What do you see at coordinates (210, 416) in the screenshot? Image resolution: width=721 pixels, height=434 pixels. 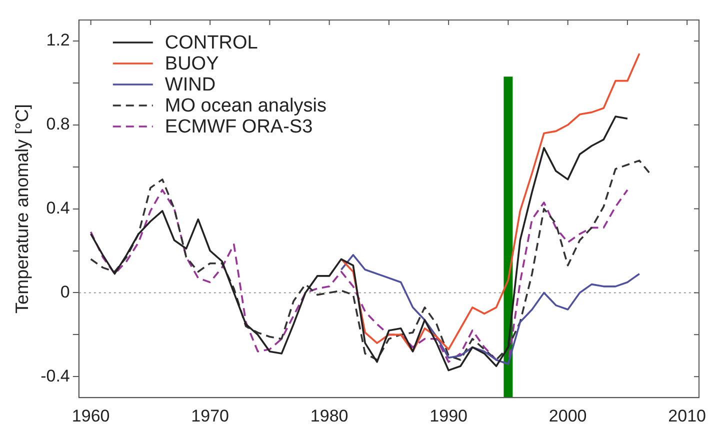 I see `x-tick-label: 1970` at bounding box center [210, 416].